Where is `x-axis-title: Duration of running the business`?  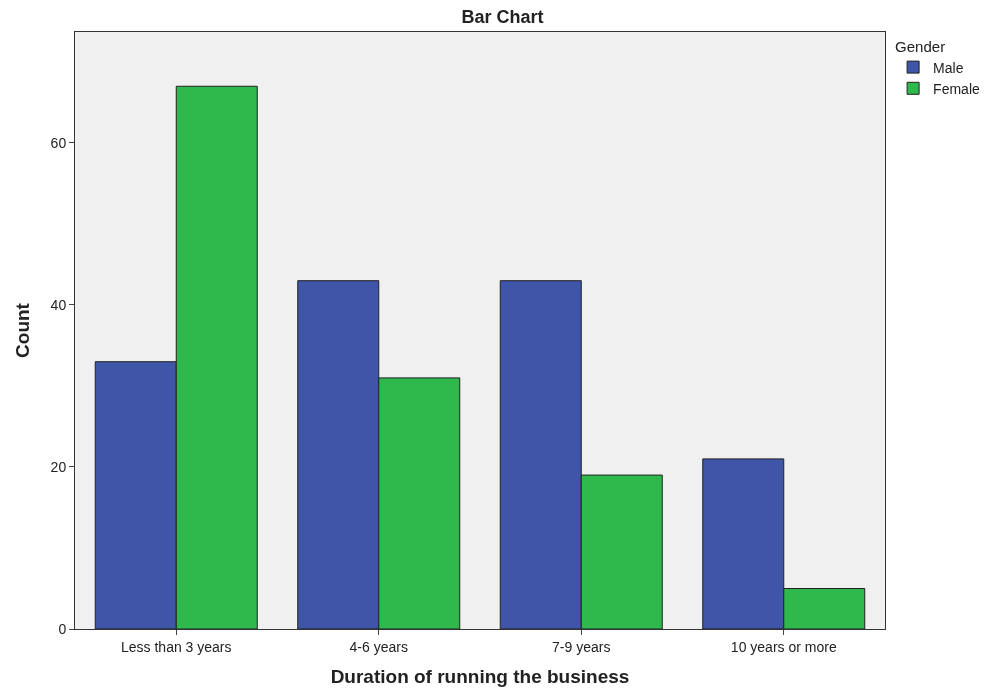
x-axis-title: Duration of running the business is located at coordinates (480, 676).